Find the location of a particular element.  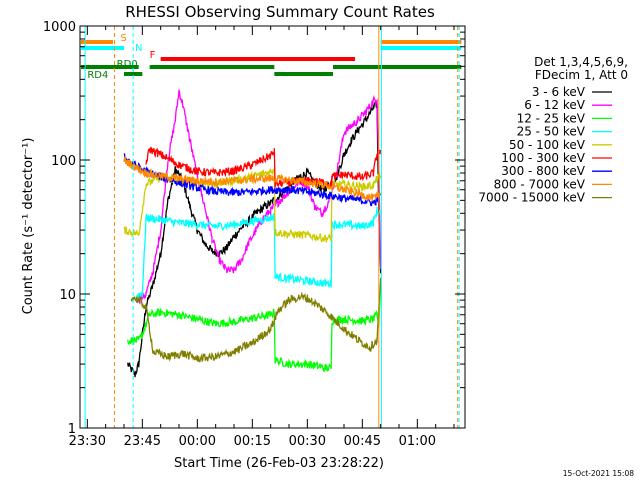

x-tick-label: 00:00 is located at coordinates (197, 441).